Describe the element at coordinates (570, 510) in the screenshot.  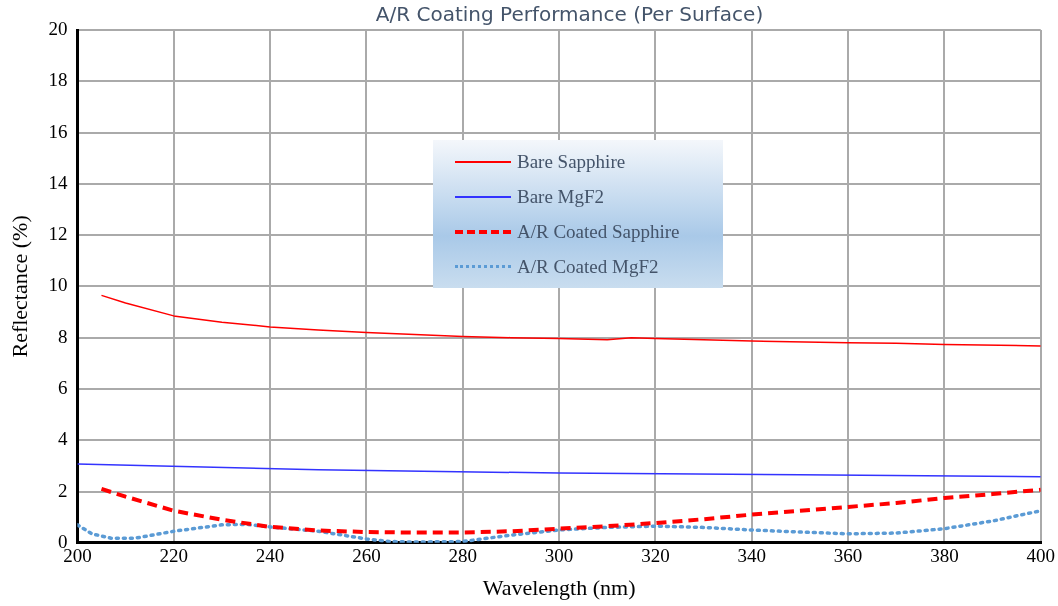
I see `line-series` at that location.